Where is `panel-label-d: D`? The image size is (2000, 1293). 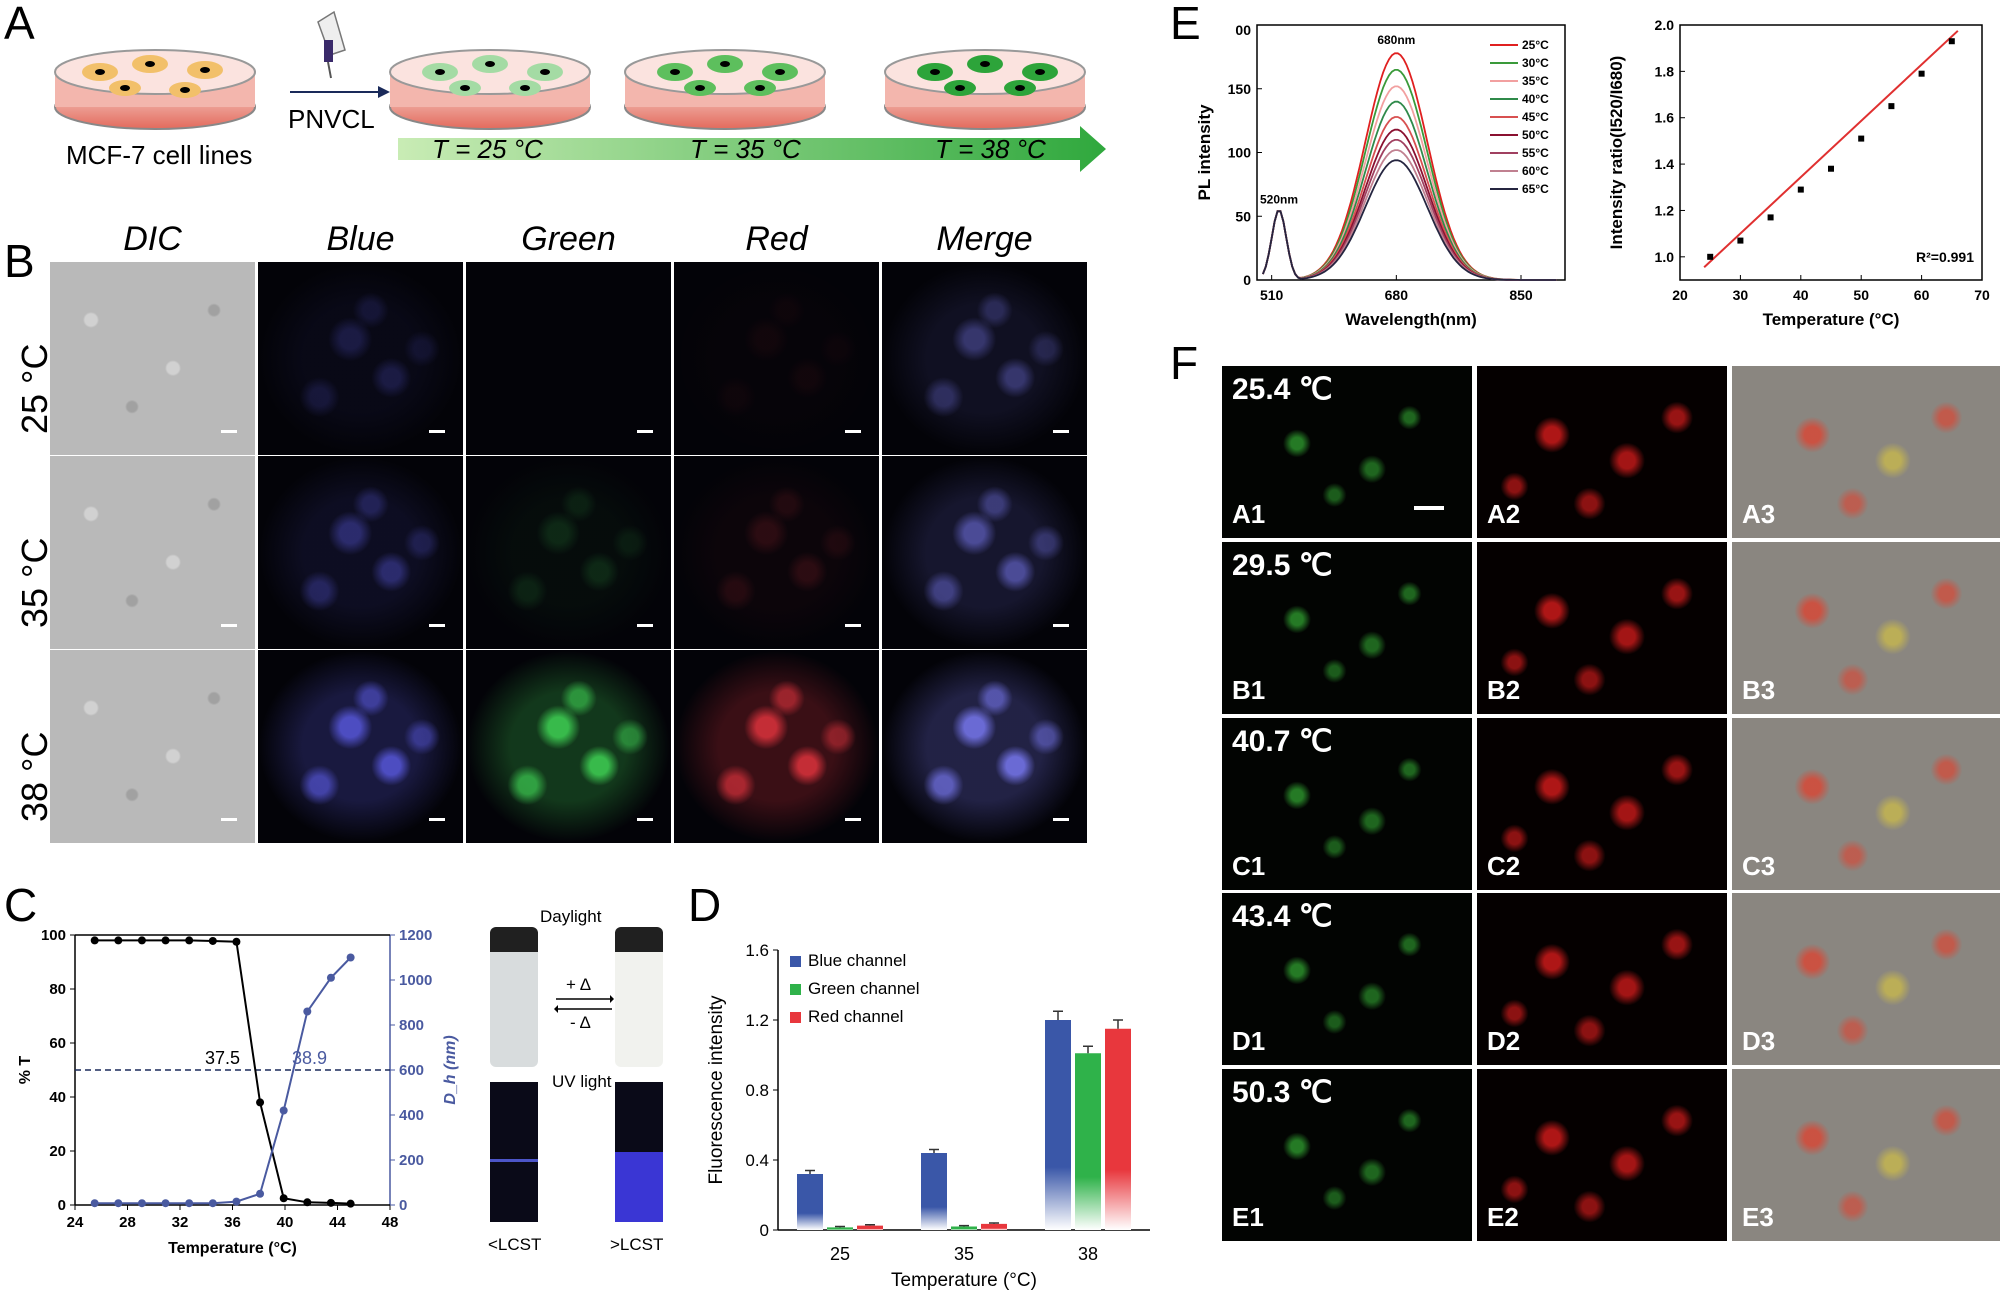
panel-label-d: D is located at coordinates (705, 905).